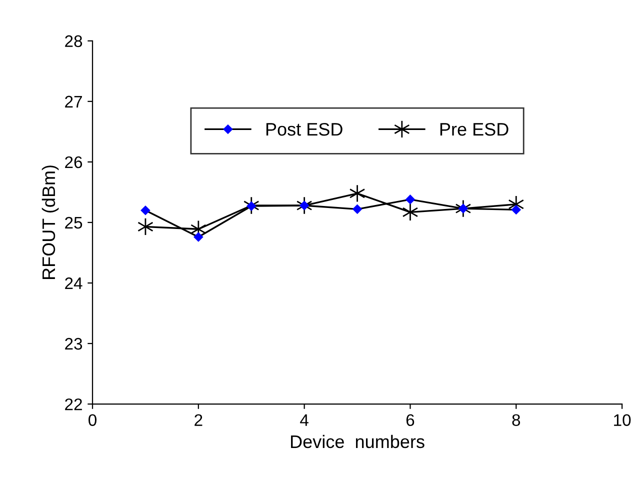 Image resolution: width=638 pixels, height=481 pixels. Describe the element at coordinates (304, 129) in the screenshot. I see `legend-label: Post ESD` at that location.